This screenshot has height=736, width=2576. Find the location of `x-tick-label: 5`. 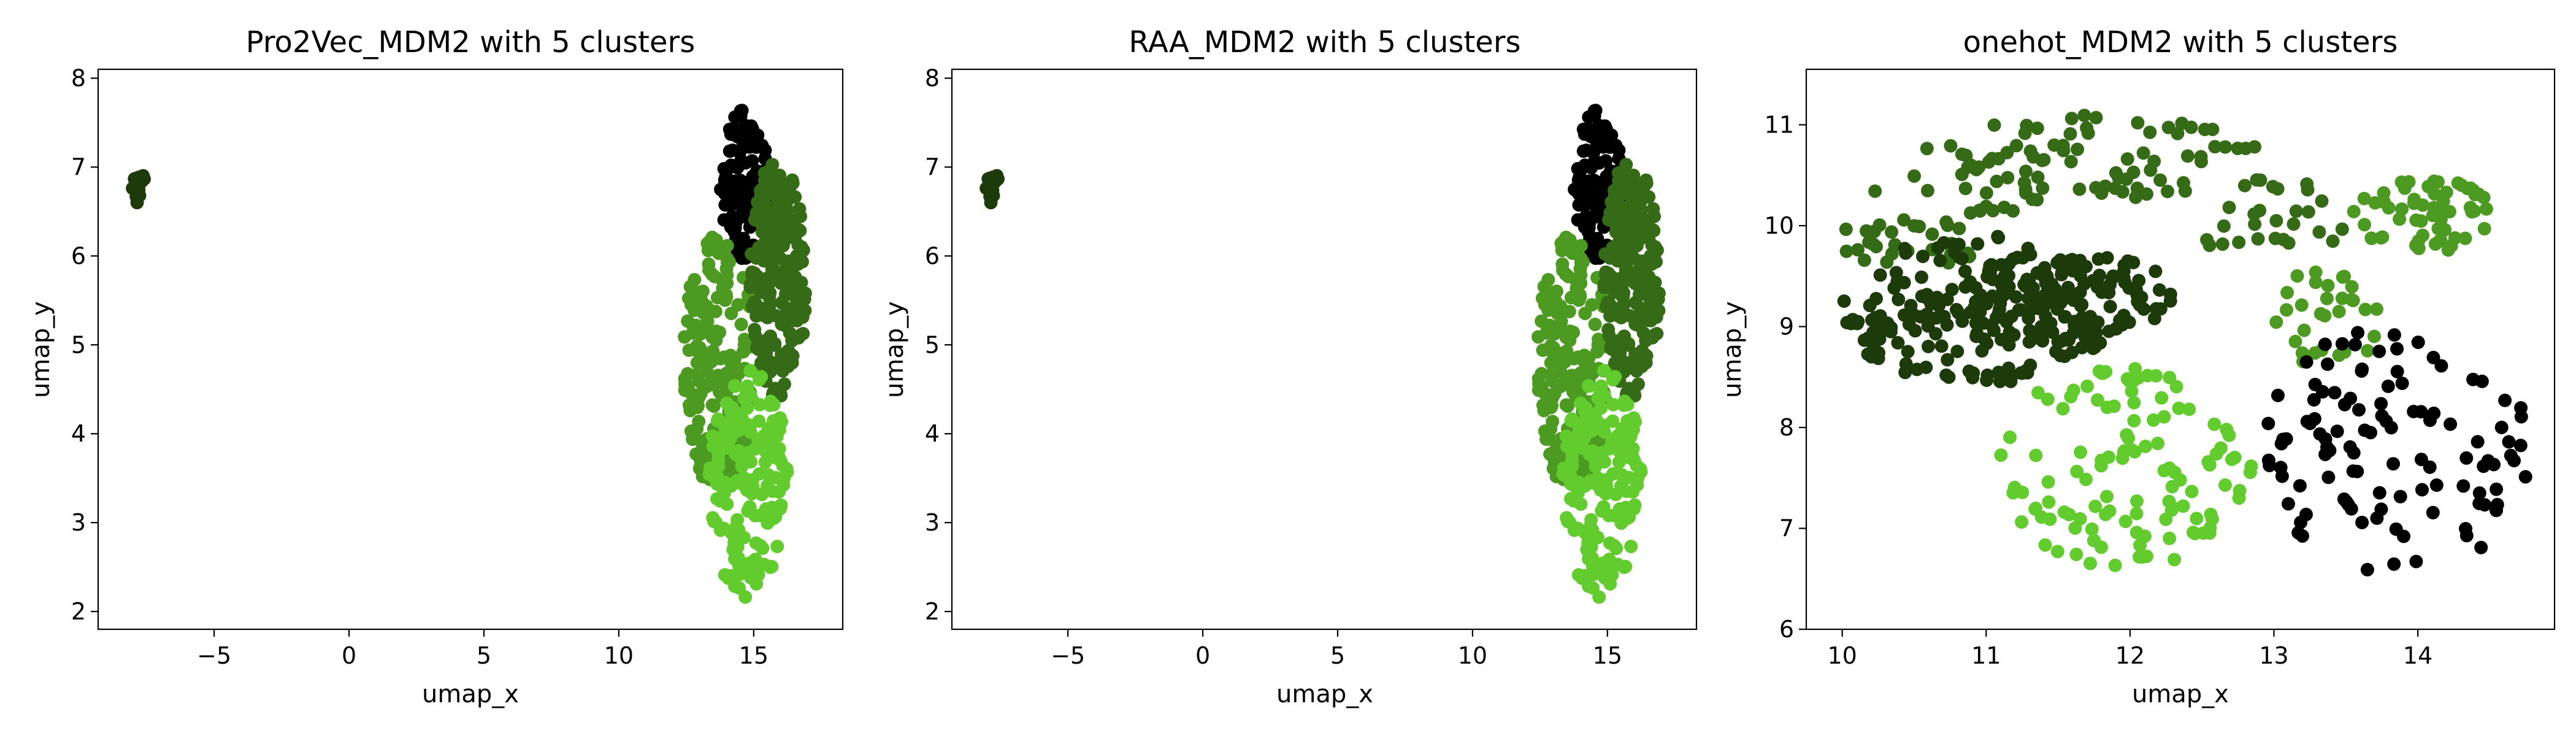

x-tick-label: 5 is located at coordinates (484, 655).